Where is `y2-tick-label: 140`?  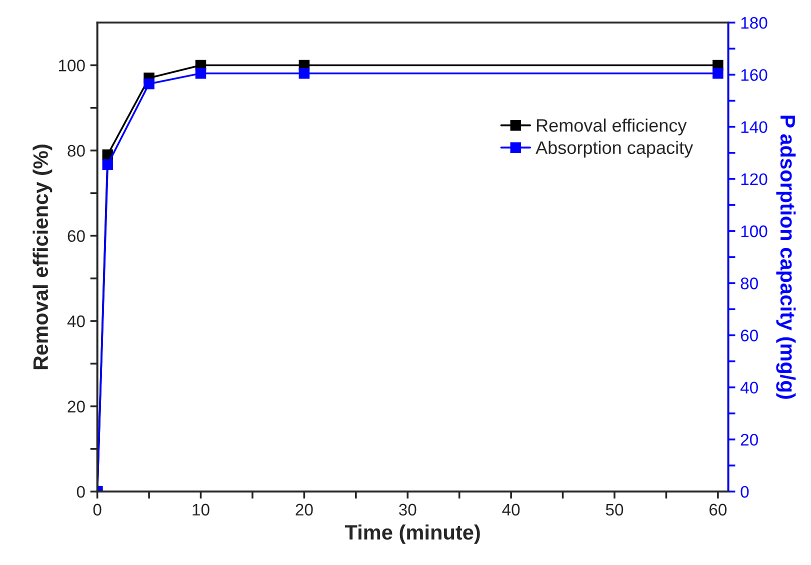 y2-tick-label: 140 is located at coordinates (754, 127).